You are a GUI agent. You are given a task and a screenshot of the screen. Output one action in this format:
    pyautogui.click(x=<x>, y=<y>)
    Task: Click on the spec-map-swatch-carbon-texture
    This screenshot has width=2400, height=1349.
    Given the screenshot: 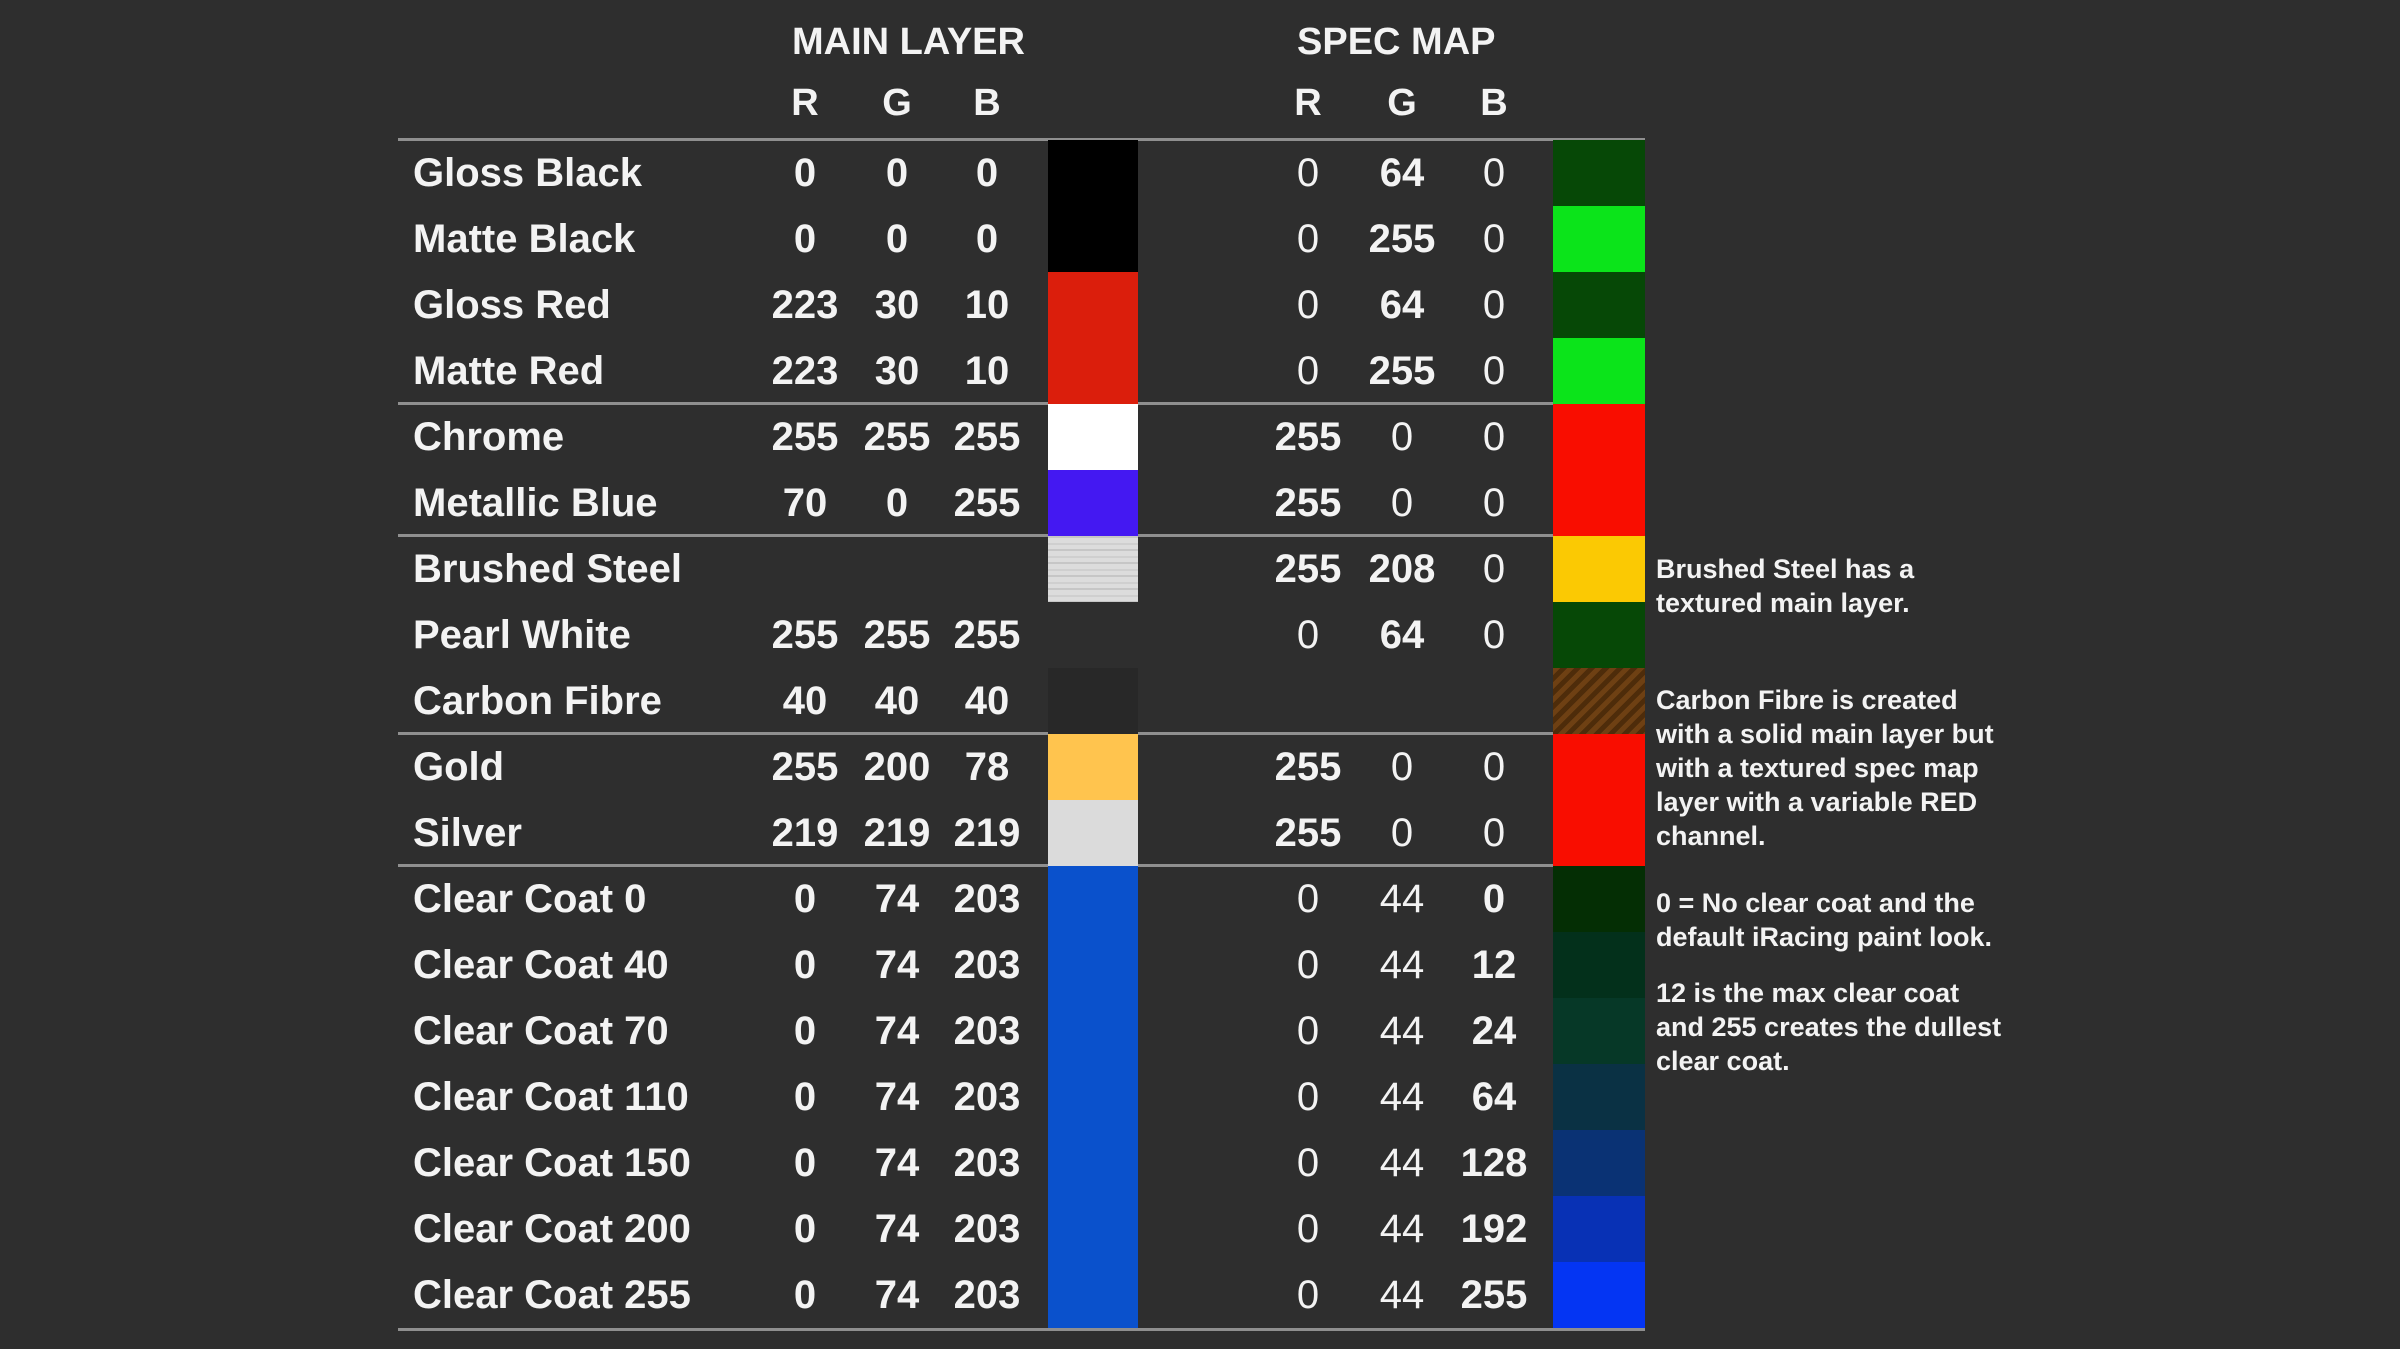 What is the action you would take?
    pyautogui.click(x=1599, y=701)
    